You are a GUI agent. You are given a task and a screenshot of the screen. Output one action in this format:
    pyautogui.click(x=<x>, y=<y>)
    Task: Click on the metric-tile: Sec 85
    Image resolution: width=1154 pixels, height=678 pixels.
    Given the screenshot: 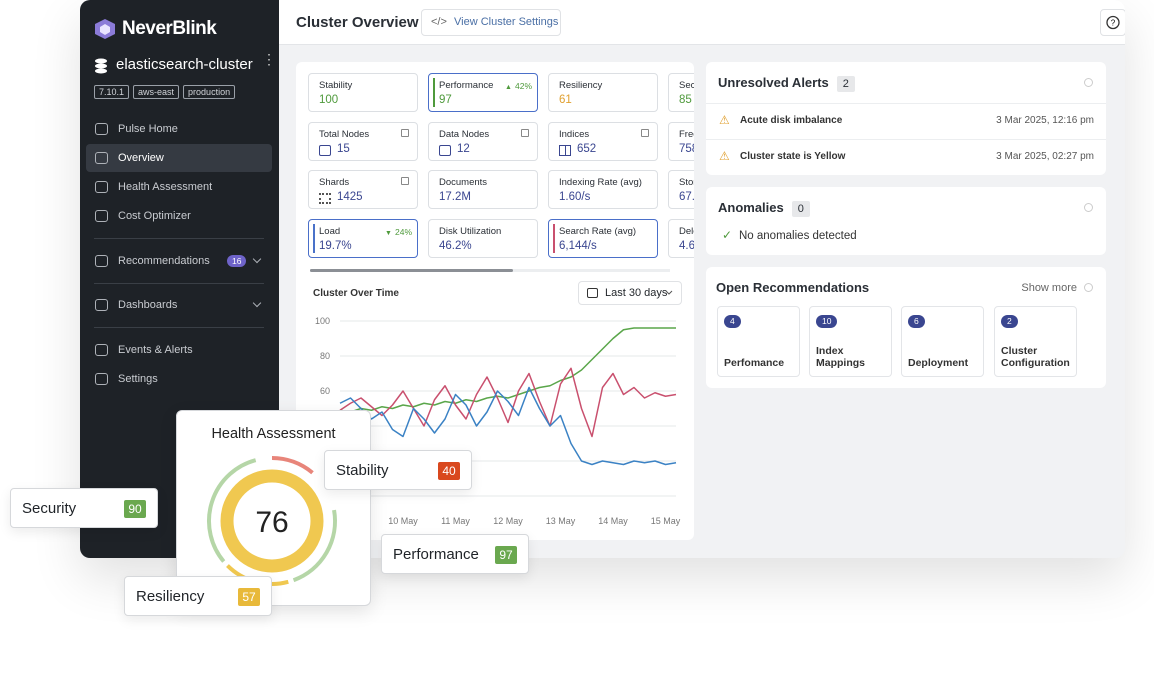 What is the action you would take?
    pyautogui.click(x=681, y=92)
    